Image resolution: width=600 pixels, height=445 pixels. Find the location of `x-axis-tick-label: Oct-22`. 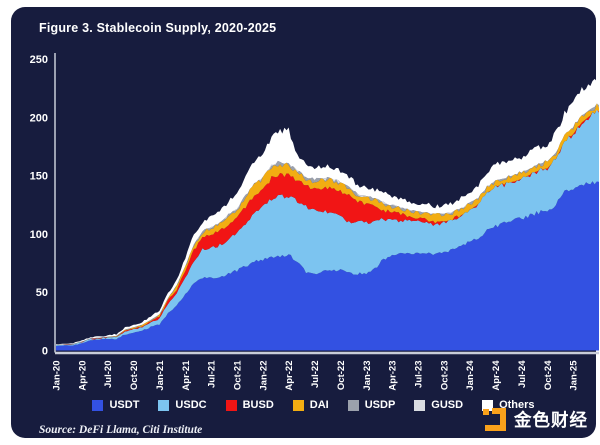

x-axis-tick-label: Oct-22 is located at coordinates (341, 376).